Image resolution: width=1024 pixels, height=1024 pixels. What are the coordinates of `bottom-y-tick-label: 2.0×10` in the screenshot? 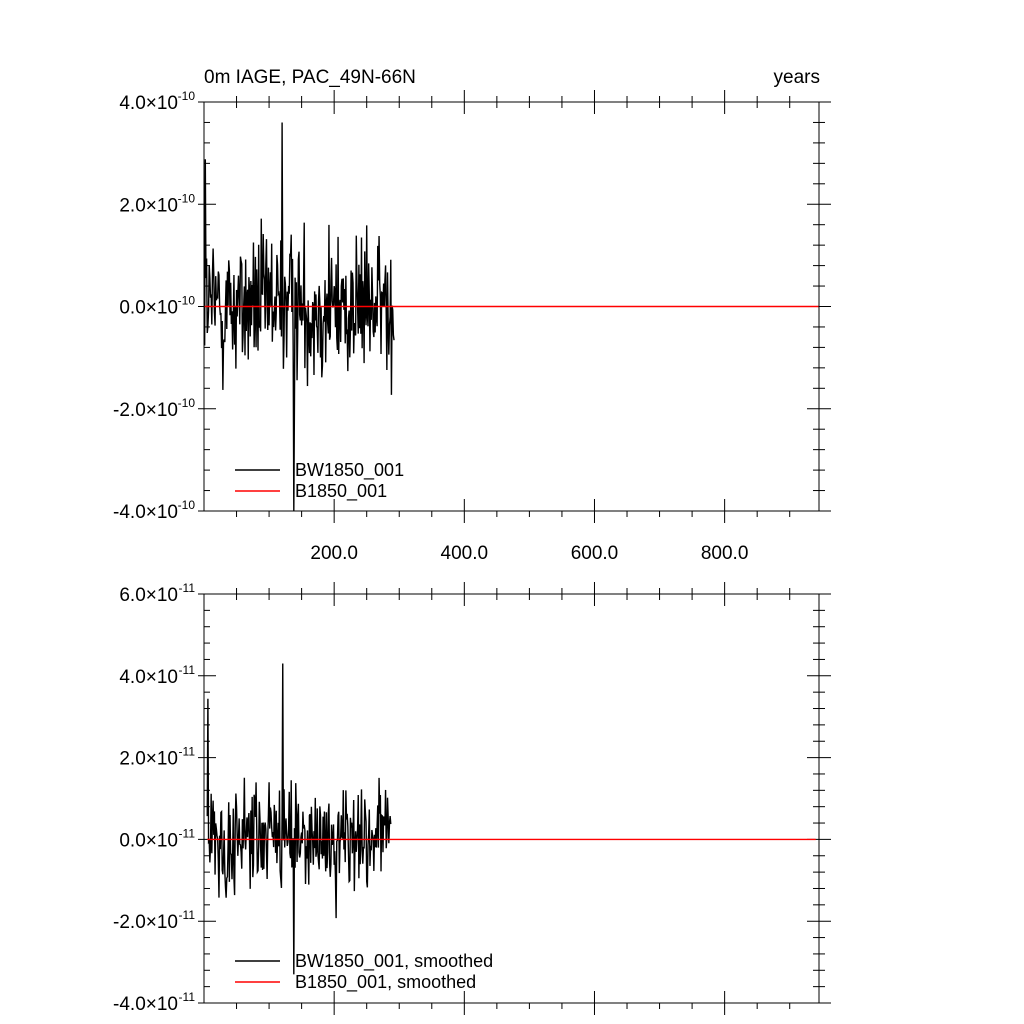 It's located at (148, 759).